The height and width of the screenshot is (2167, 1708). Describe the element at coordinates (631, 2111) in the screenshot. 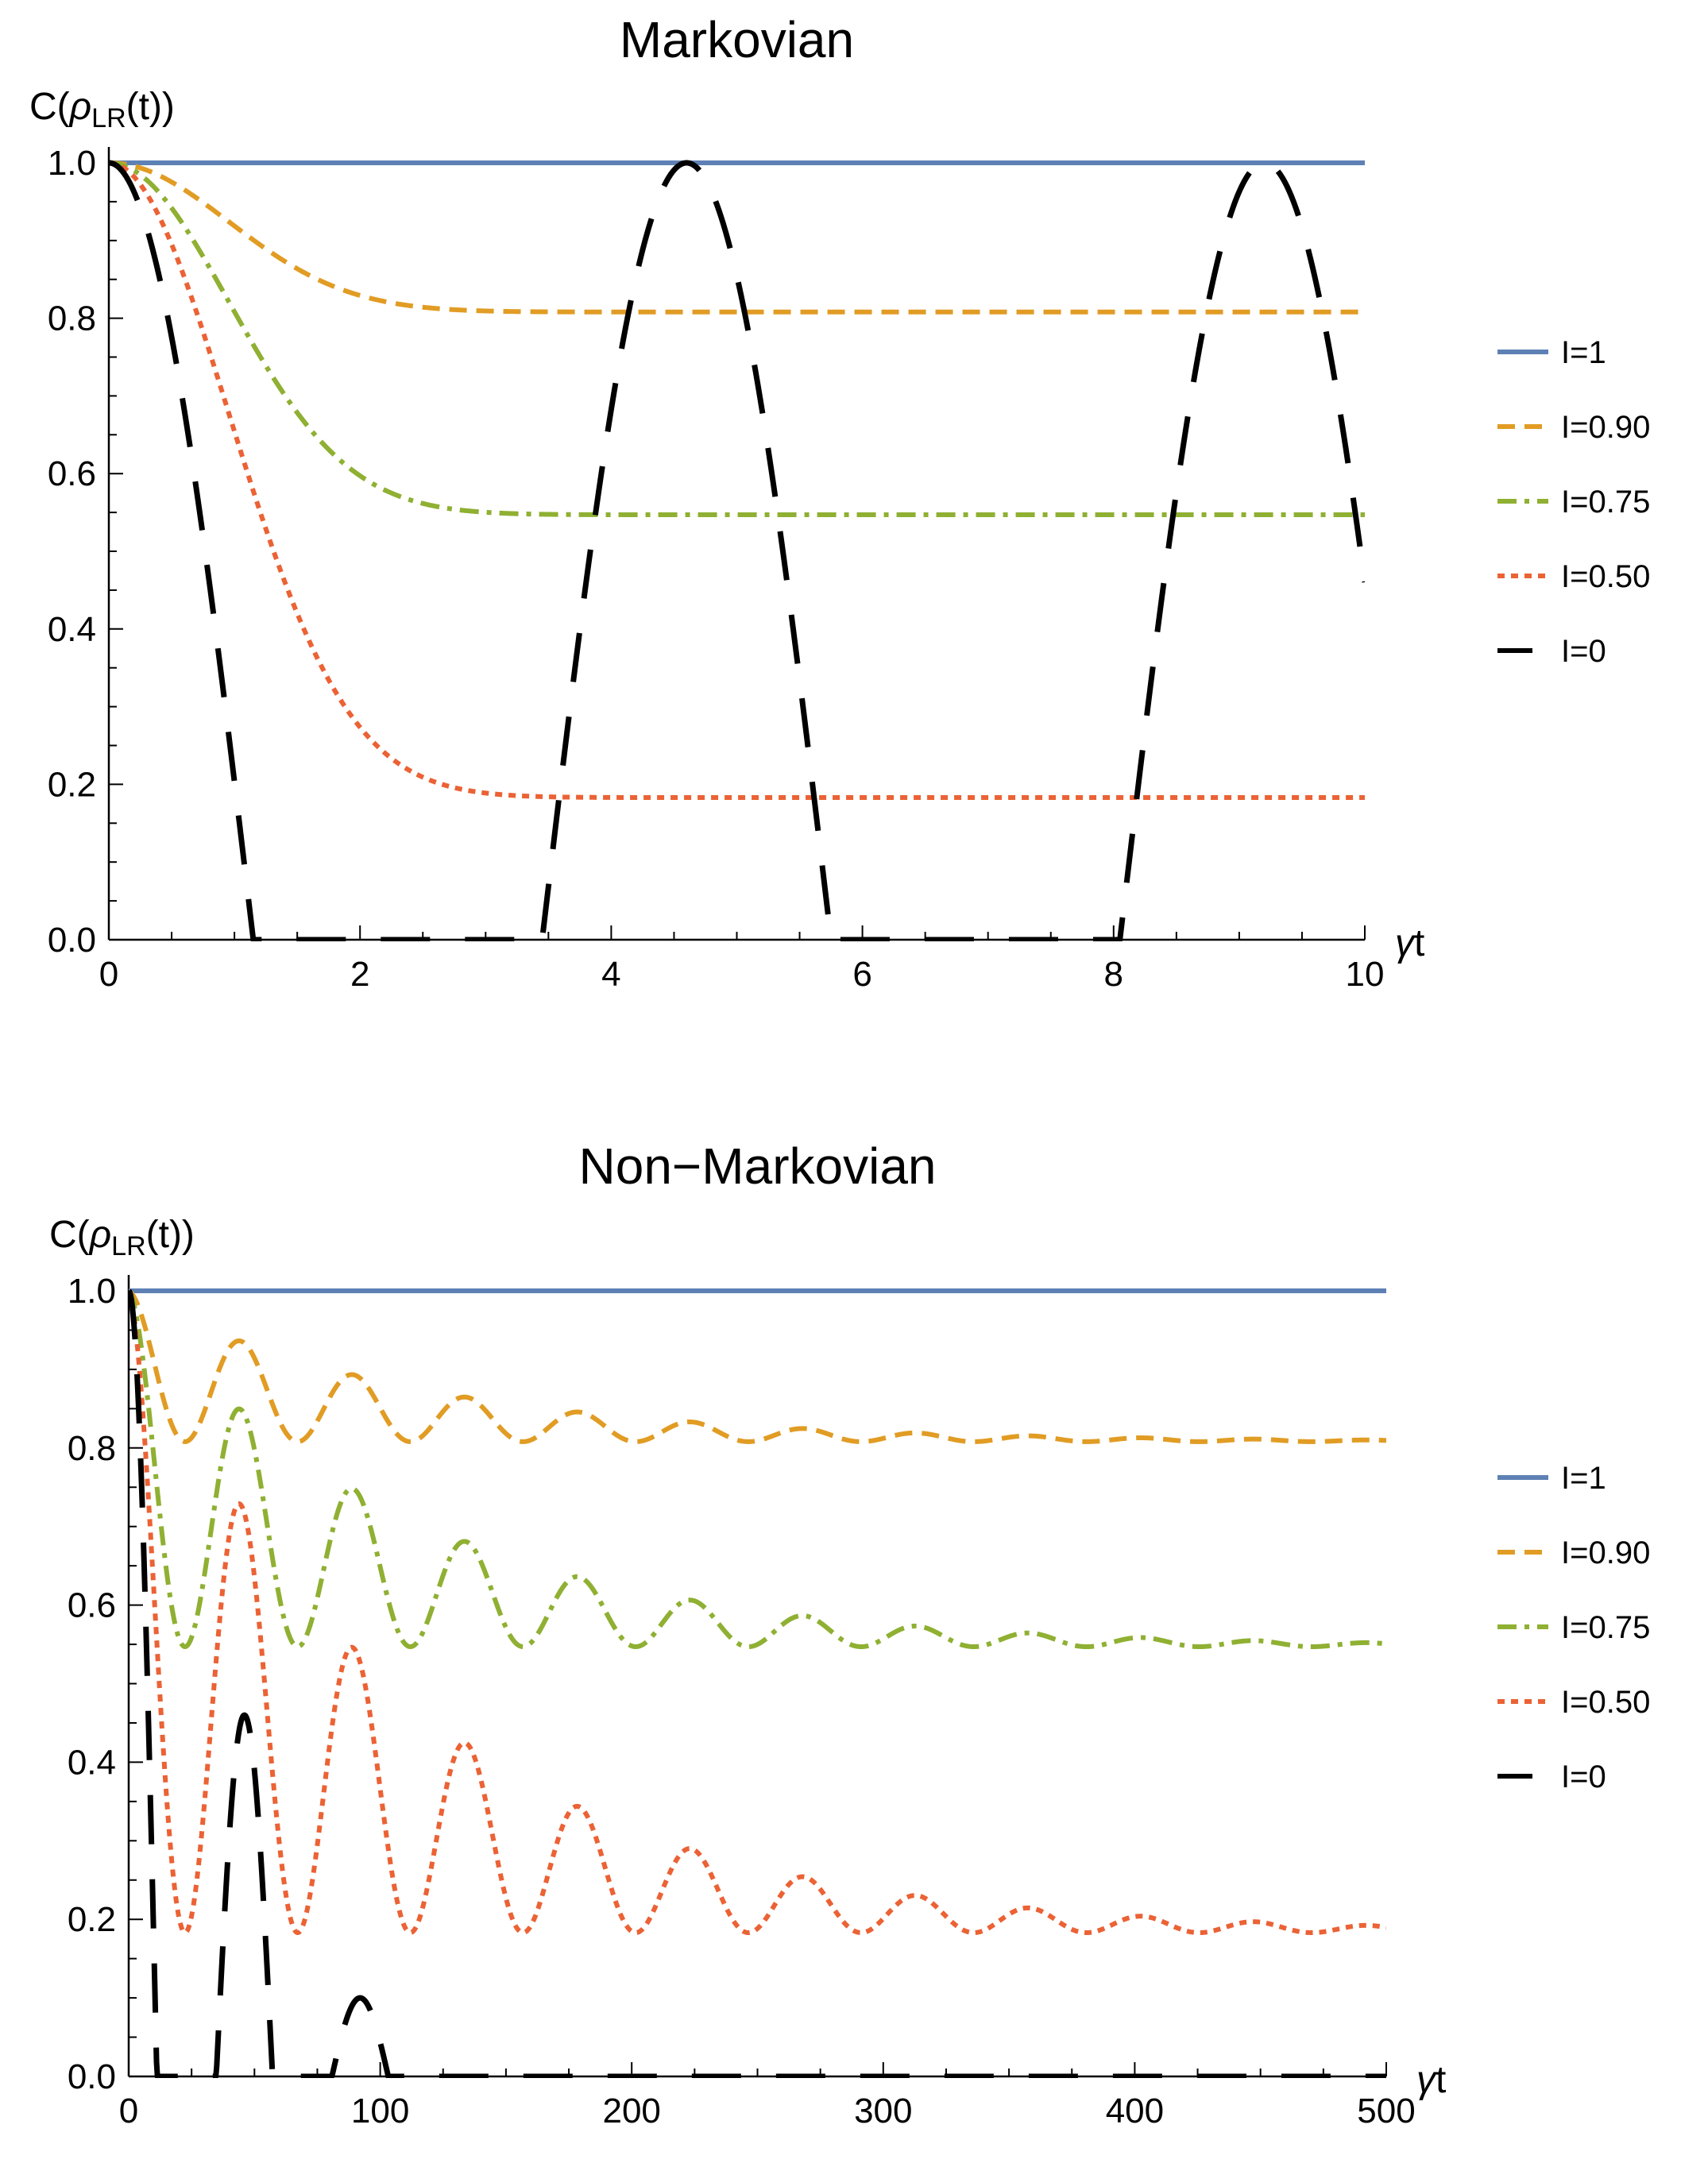

I see `x-tick-label: 200` at that location.